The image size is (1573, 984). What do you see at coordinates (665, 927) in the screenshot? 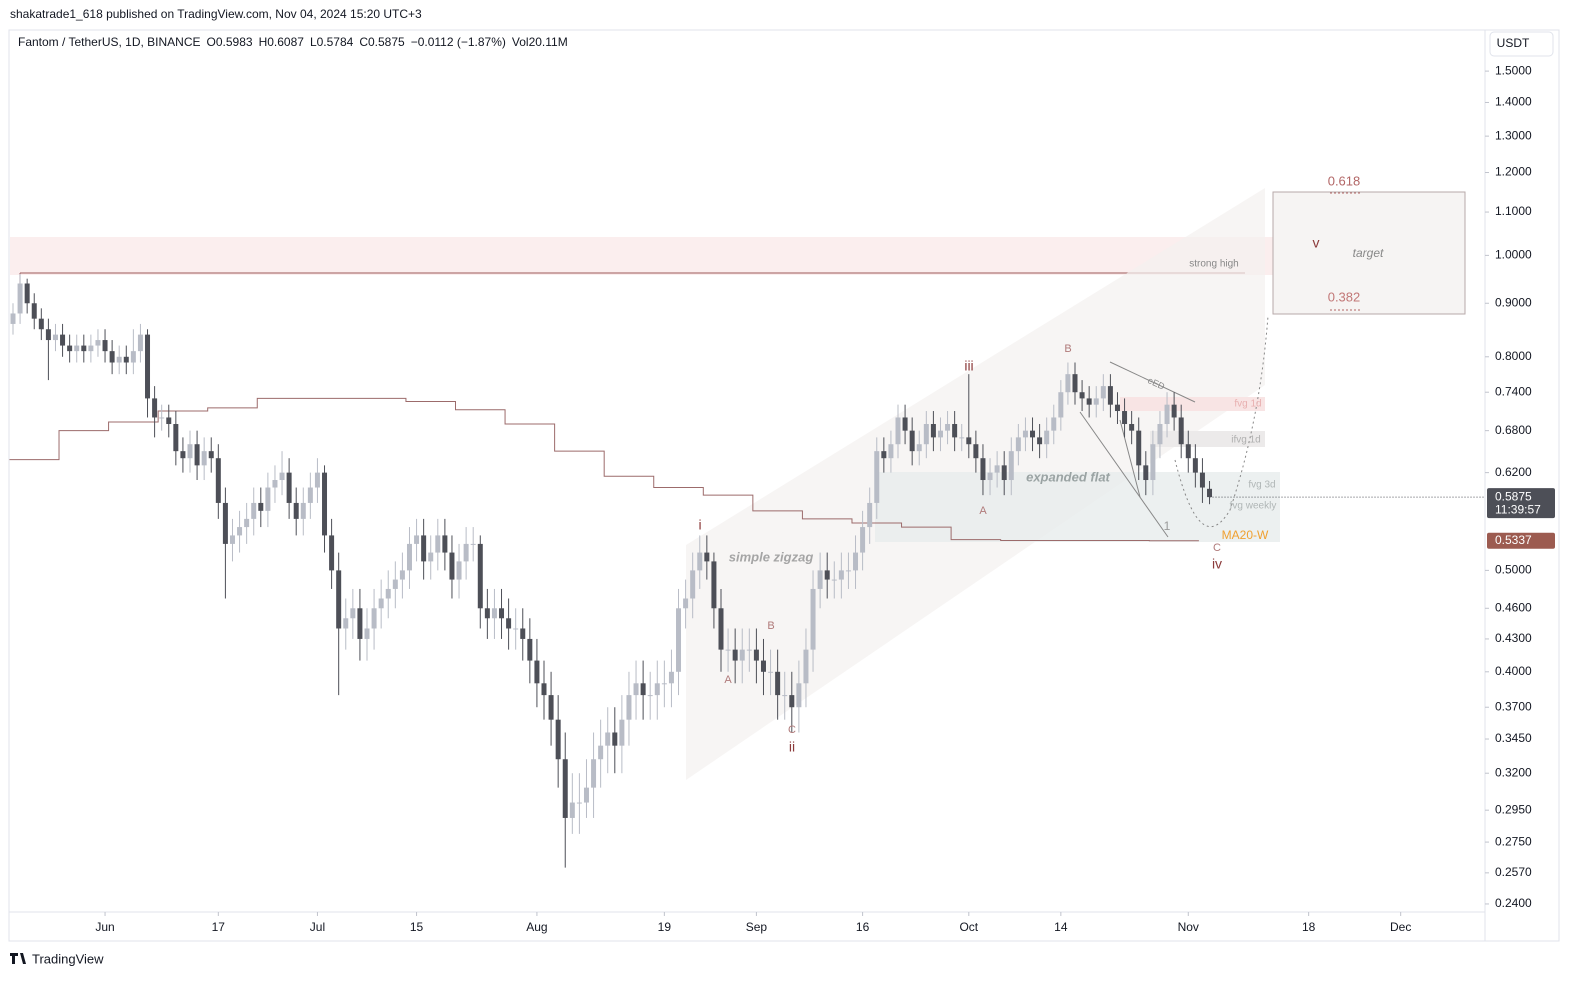
I see `x-tick-label: 19` at bounding box center [665, 927].